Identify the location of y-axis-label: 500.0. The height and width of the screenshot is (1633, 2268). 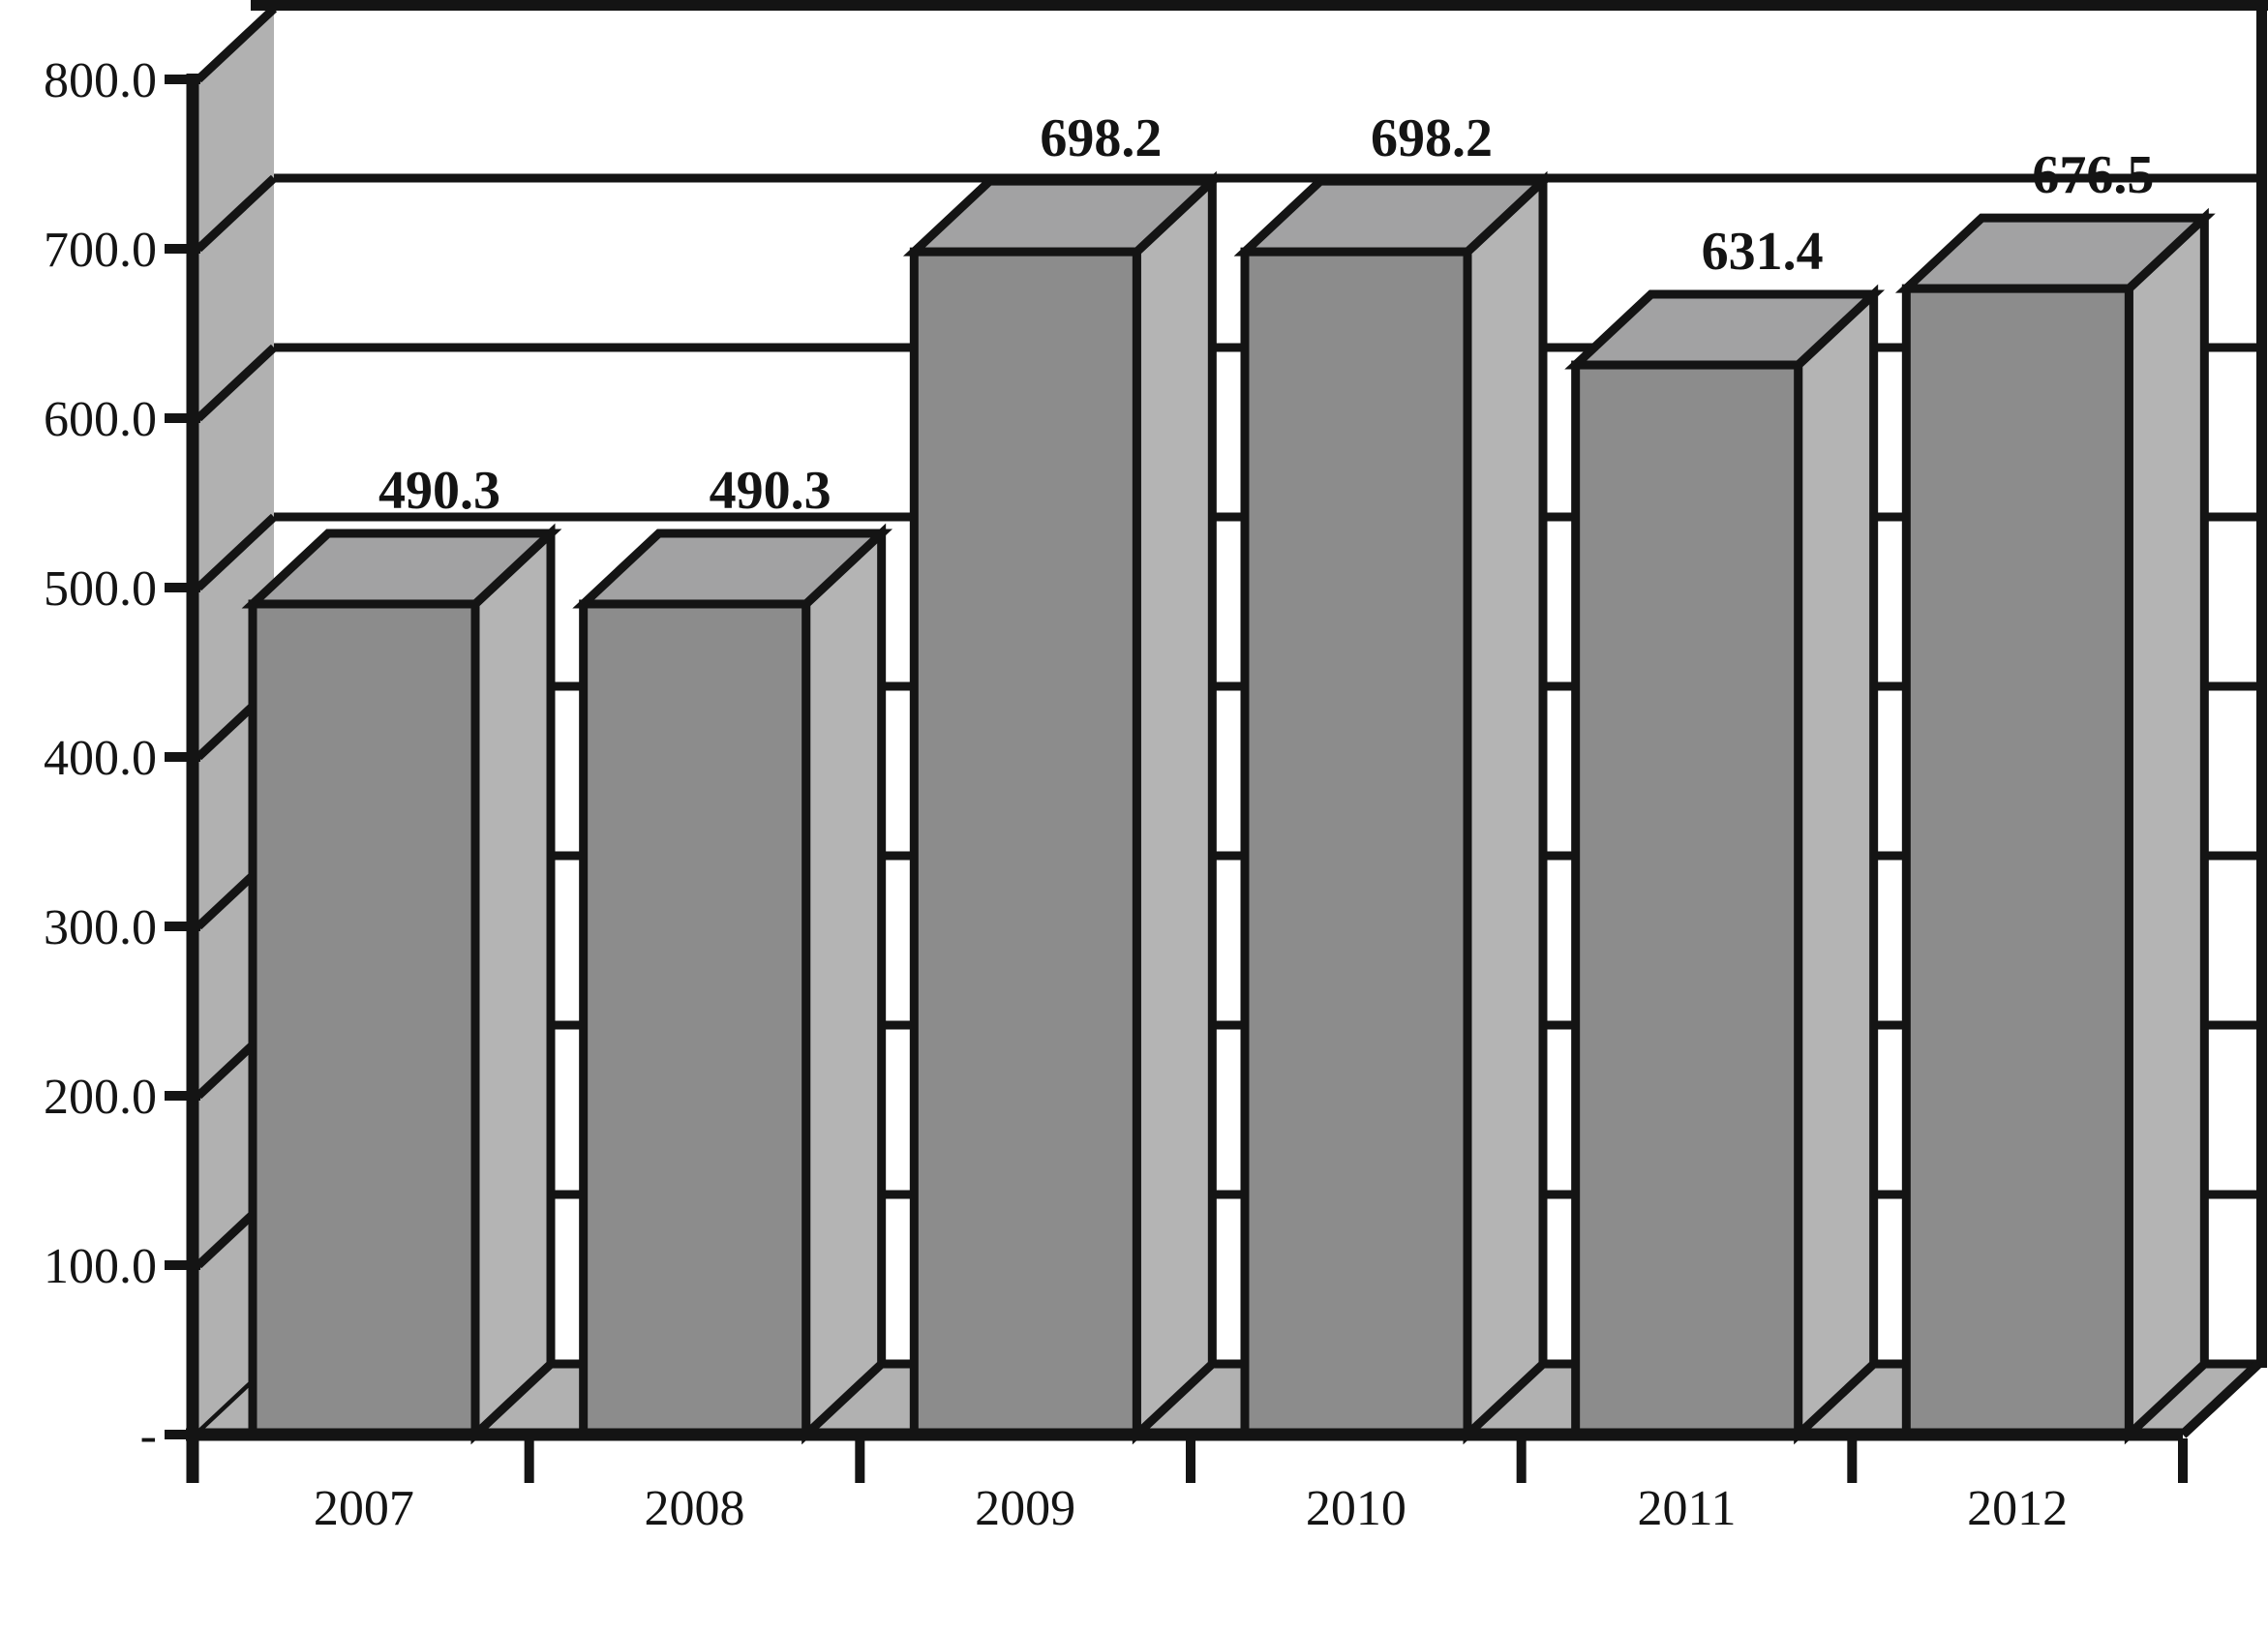
(100, 589).